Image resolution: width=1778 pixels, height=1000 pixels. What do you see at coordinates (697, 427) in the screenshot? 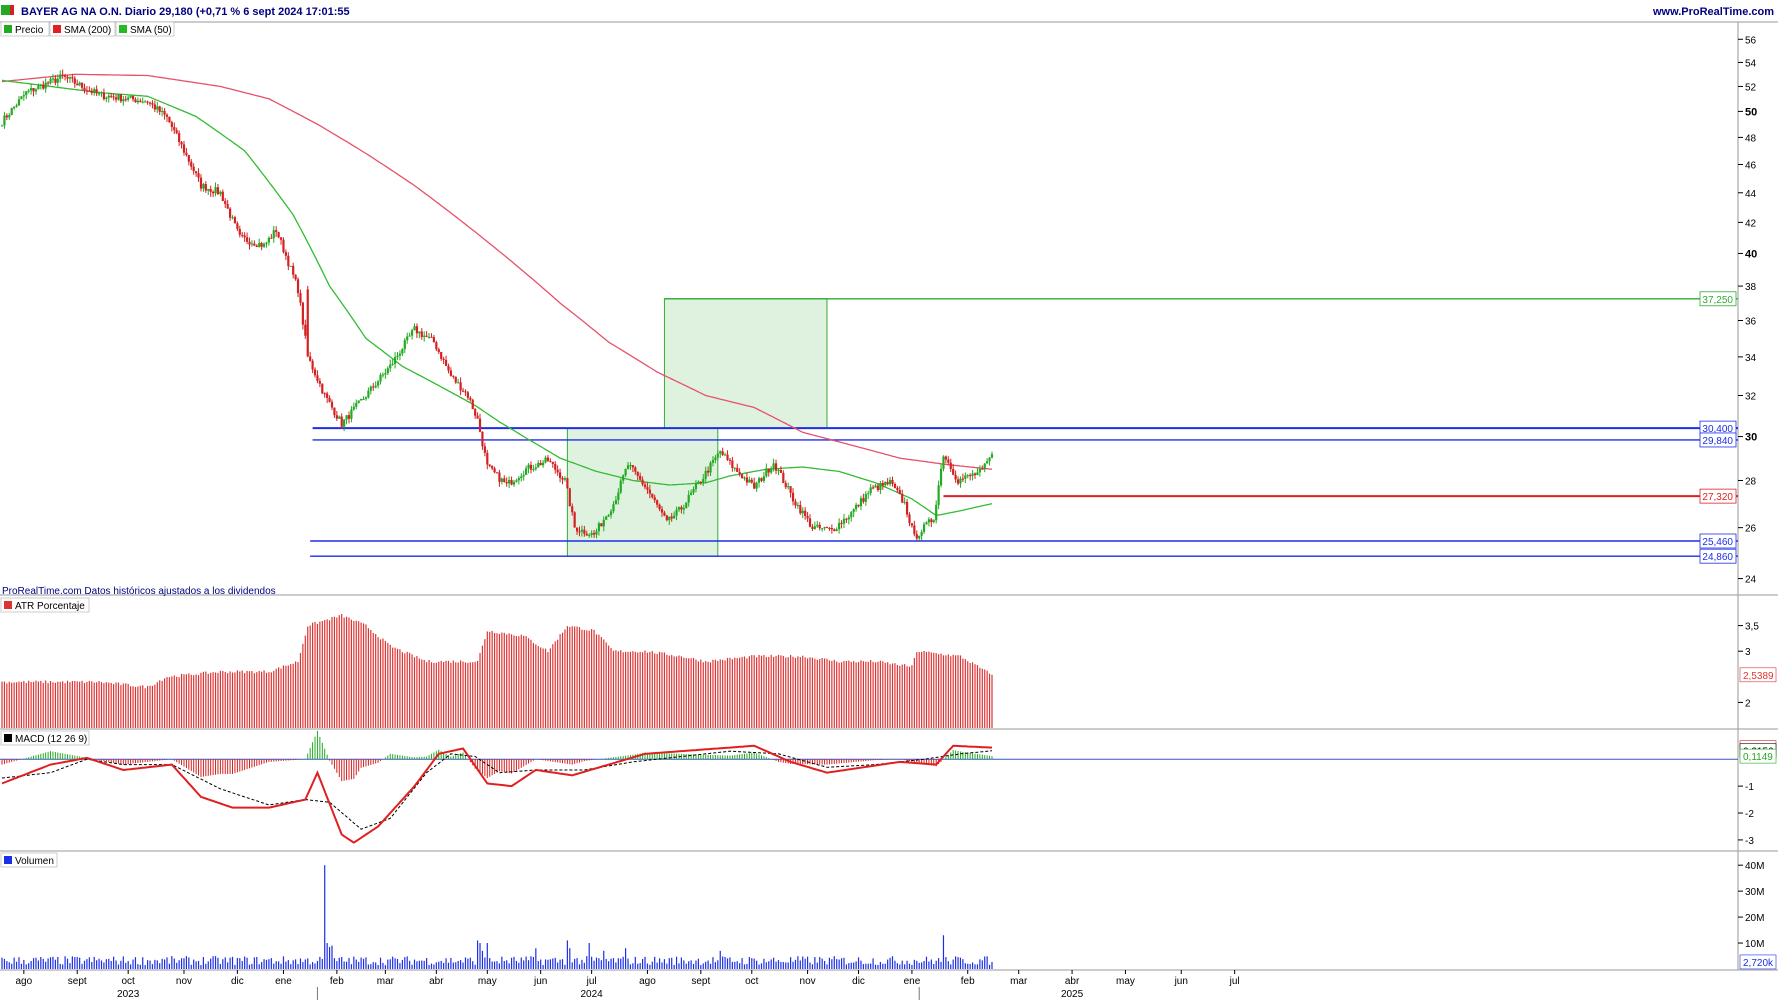
I see `price-boxes` at bounding box center [697, 427].